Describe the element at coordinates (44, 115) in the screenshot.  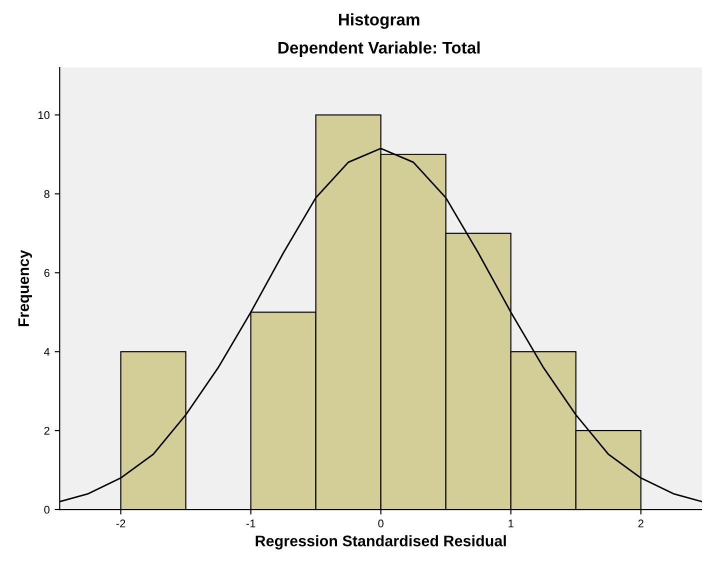
I see `y-tick-label: 10` at that location.